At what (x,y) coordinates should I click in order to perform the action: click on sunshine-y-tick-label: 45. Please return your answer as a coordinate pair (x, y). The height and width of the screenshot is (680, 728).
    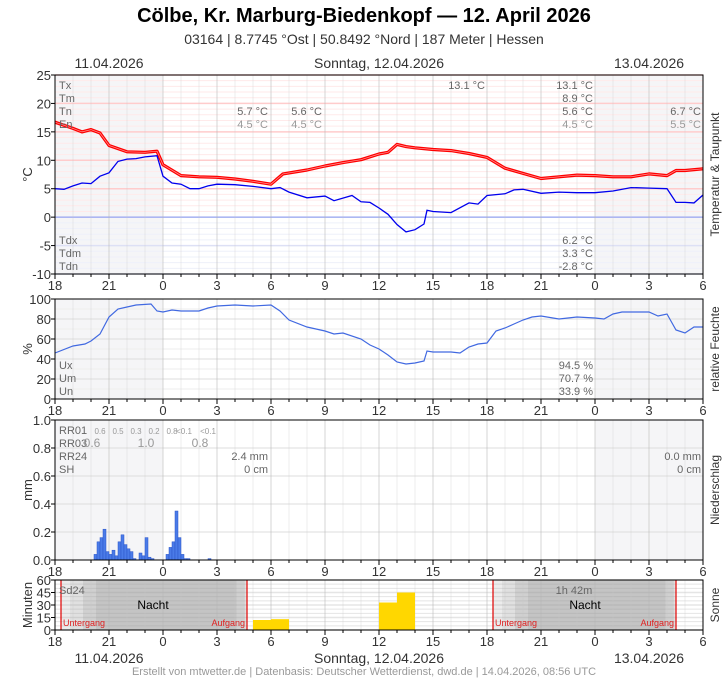
    Looking at the image, I should click on (44, 593).